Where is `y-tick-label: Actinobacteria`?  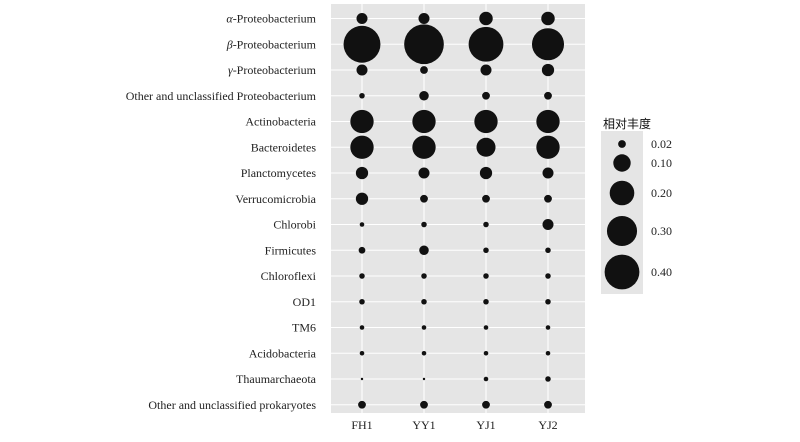
y-tick-label: Actinobacteria is located at coordinates (280, 122).